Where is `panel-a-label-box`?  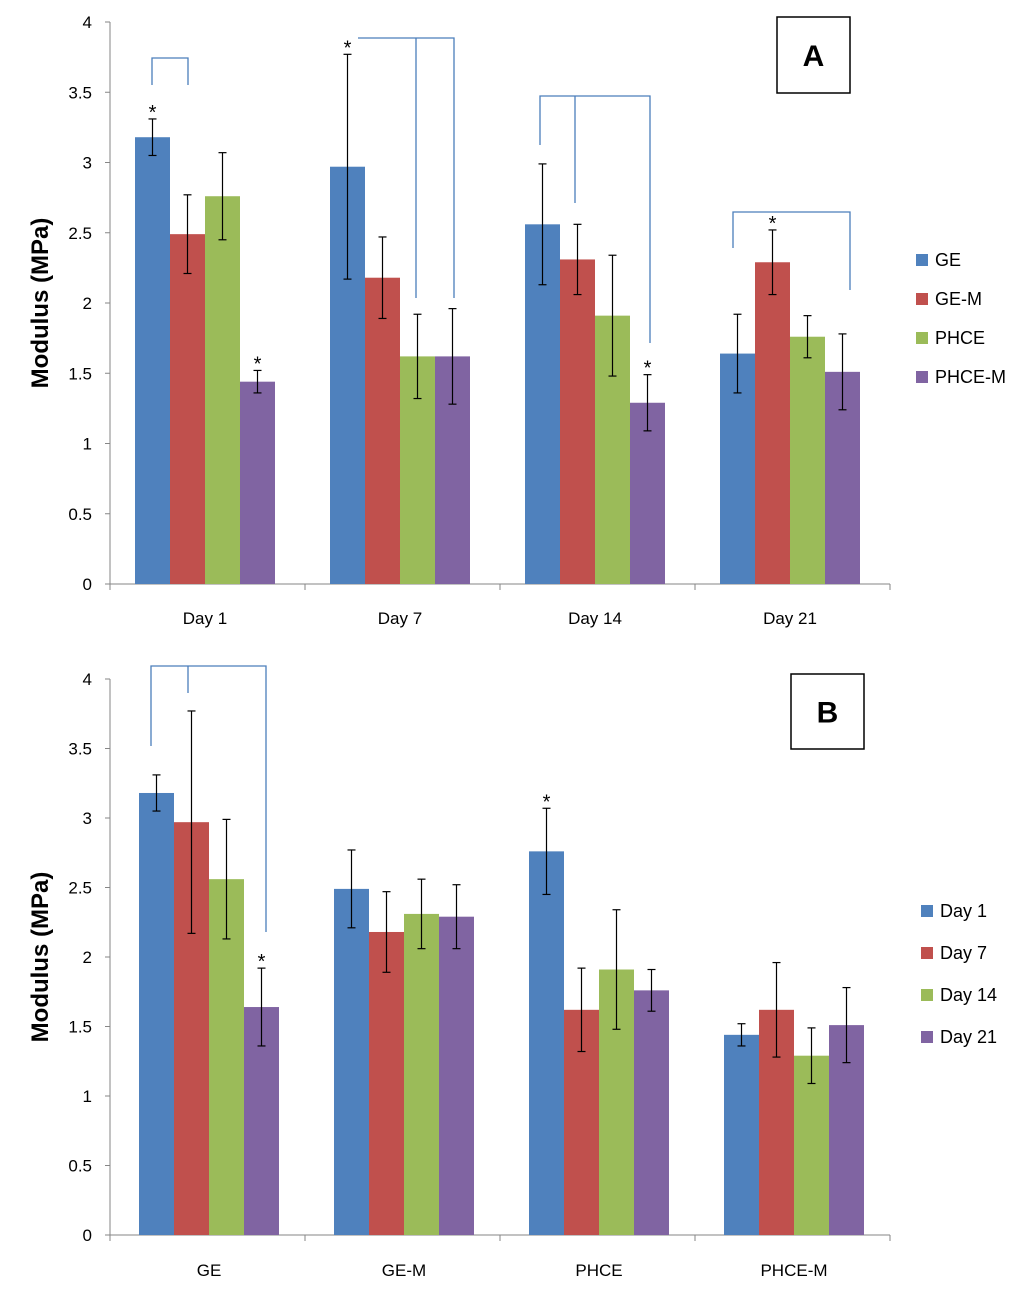
panel-a-label-box is located at coordinates (813, 55).